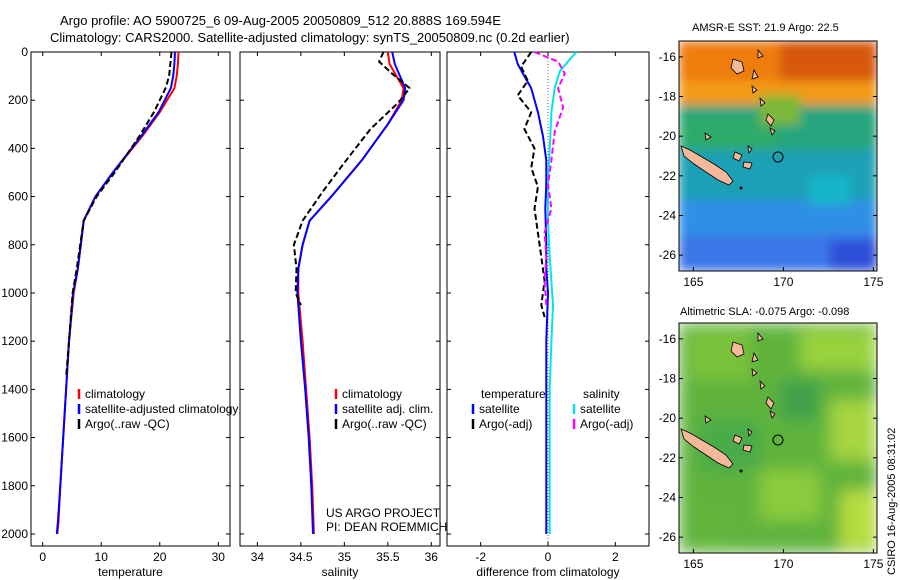  I want to click on salinity-xlabel: salinity, so click(340, 572).